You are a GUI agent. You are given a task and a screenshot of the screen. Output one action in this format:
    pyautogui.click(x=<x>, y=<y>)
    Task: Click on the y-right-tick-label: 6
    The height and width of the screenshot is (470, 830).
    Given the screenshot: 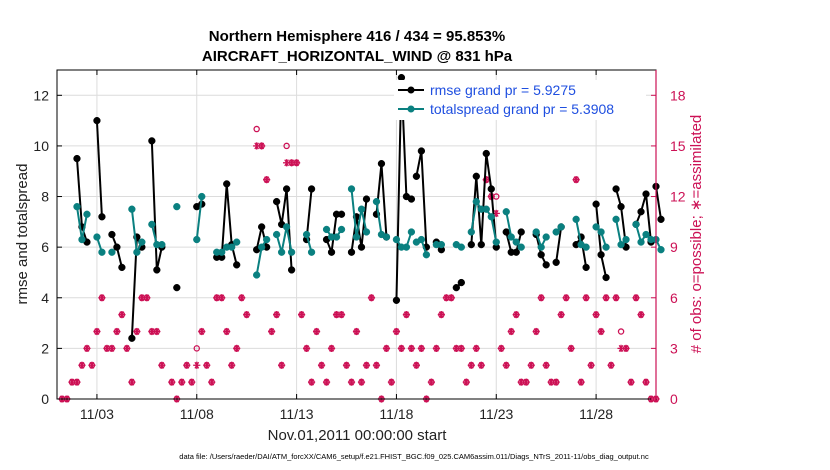 What is the action you would take?
    pyautogui.click(x=674, y=298)
    